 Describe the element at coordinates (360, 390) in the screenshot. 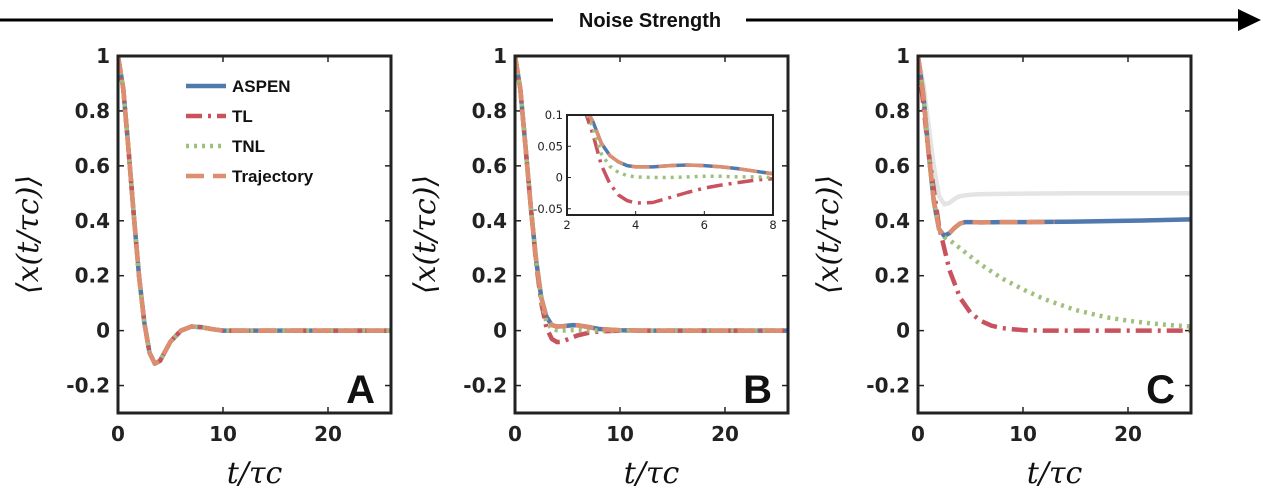

I see `panel-letter: A` at that location.